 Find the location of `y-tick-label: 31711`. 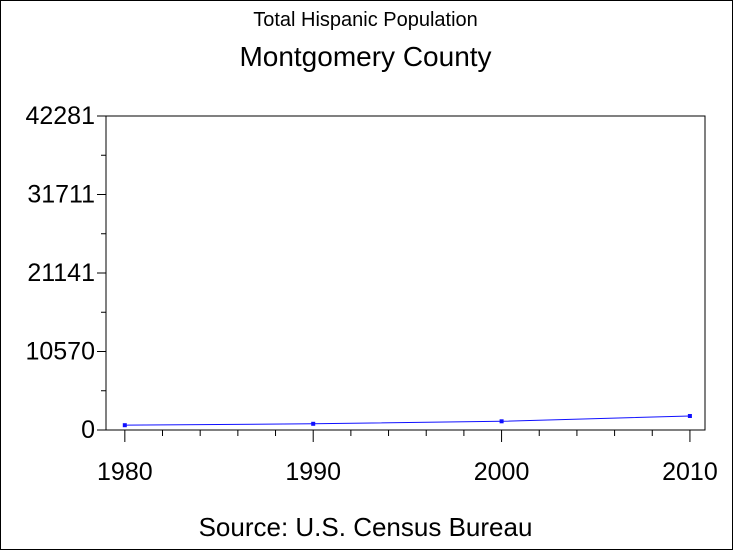

y-tick-label: 31711 is located at coordinates (61, 194).